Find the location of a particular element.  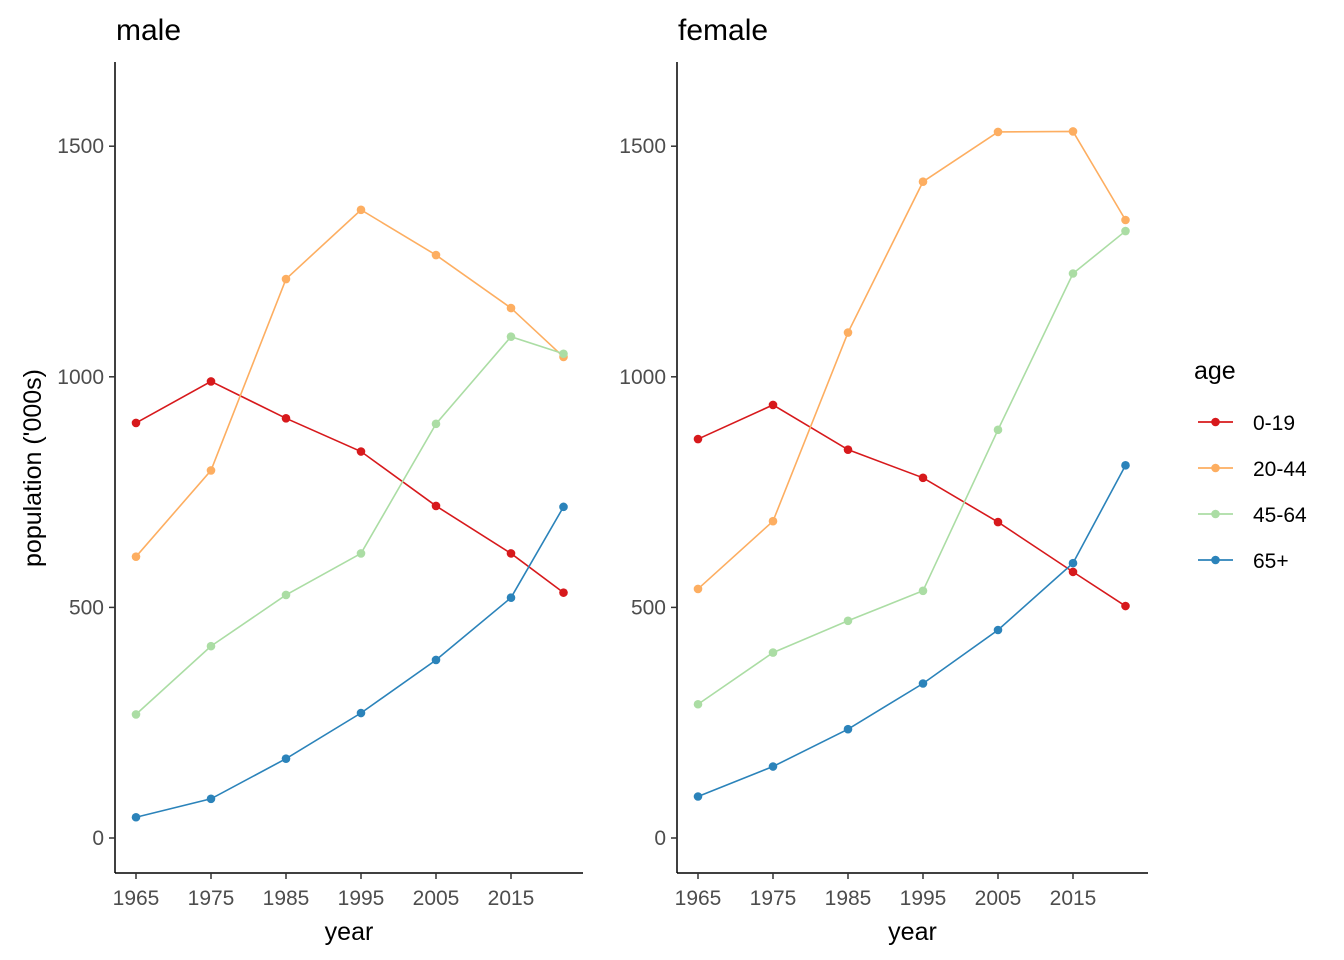

x-tick-label: 2015 is located at coordinates (511, 898).